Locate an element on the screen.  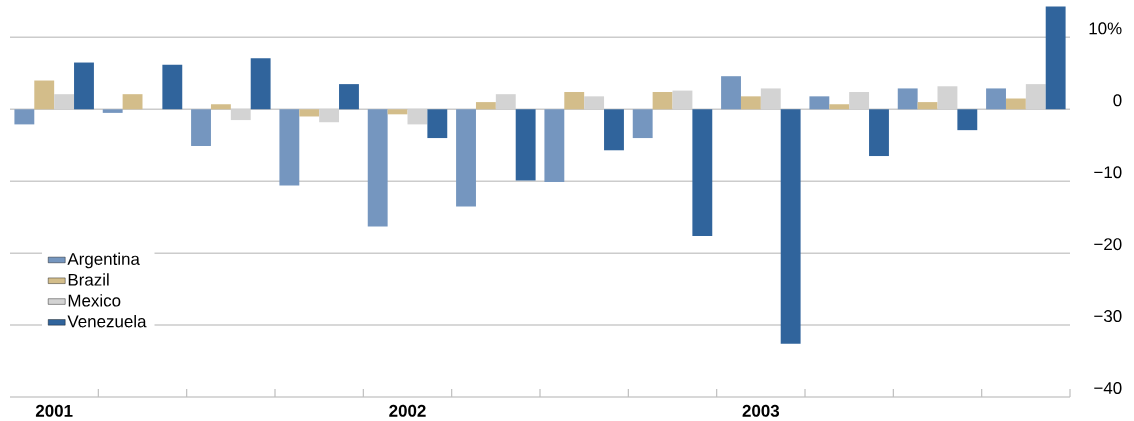
legend-label: Argentina is located at coordinates (103, 260).